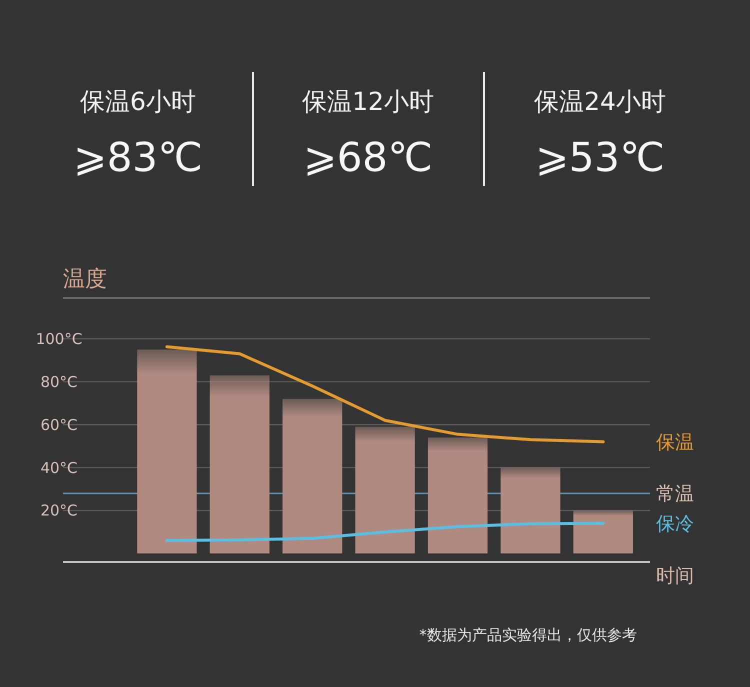 The image size is (750, 687). What do you see at coordinates (59, 339) in the screenshot?
I see `y-tick-label: 100°C` at bounding box center [59, 339].